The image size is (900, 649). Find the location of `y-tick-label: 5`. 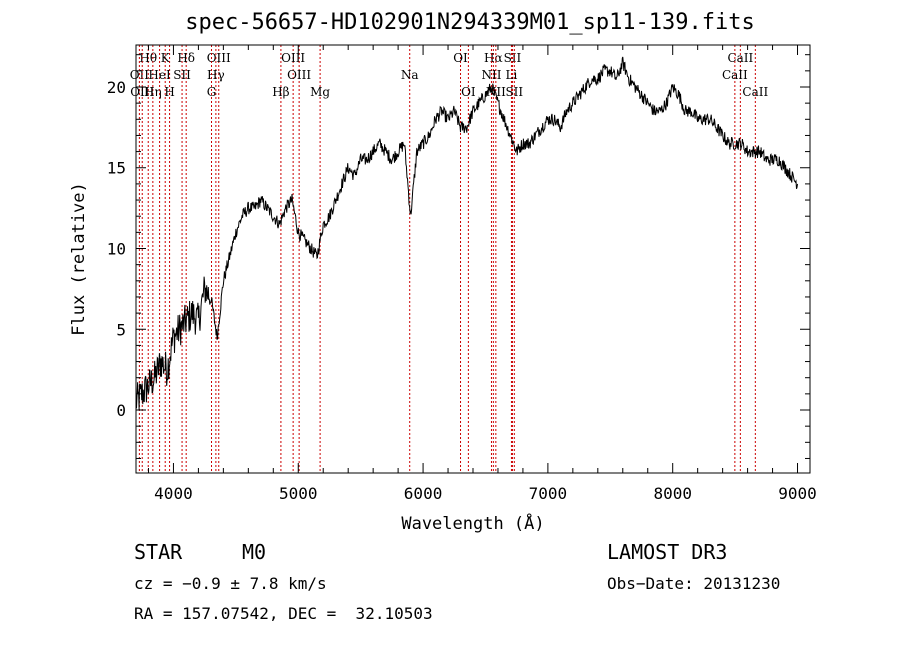

y-tick-label: 5 is located at coordinates (121, 329).